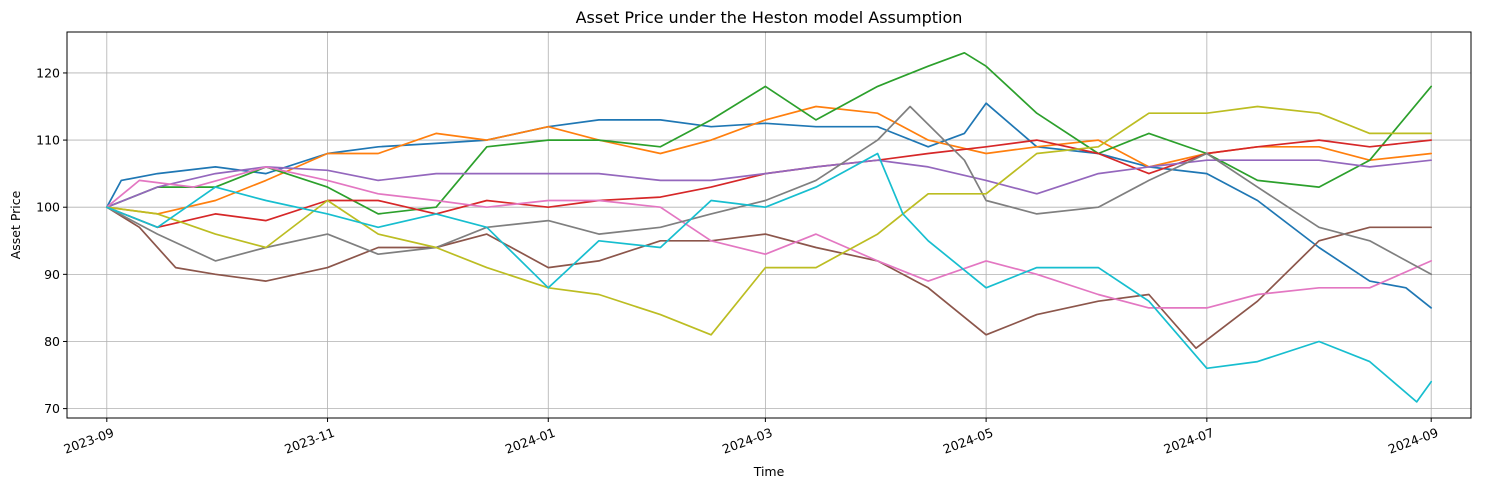 The height and width of the screenshot is (490, 1489). I want to click on x-axis-label: Time, so click(769, 471).